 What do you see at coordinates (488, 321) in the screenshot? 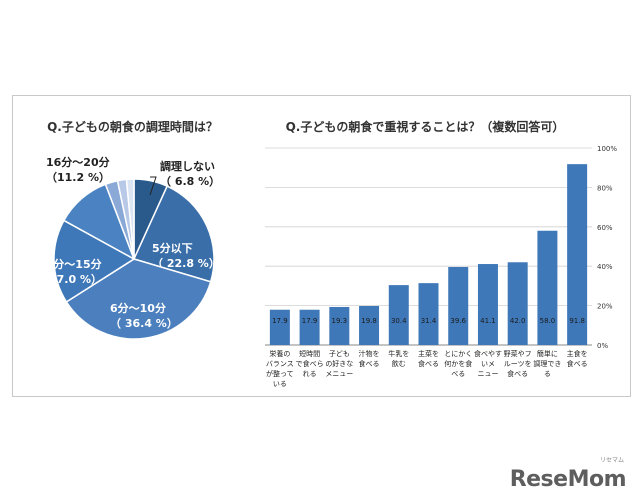
I see `bar-value-label: 41.1` at bounding box center [488, 321].